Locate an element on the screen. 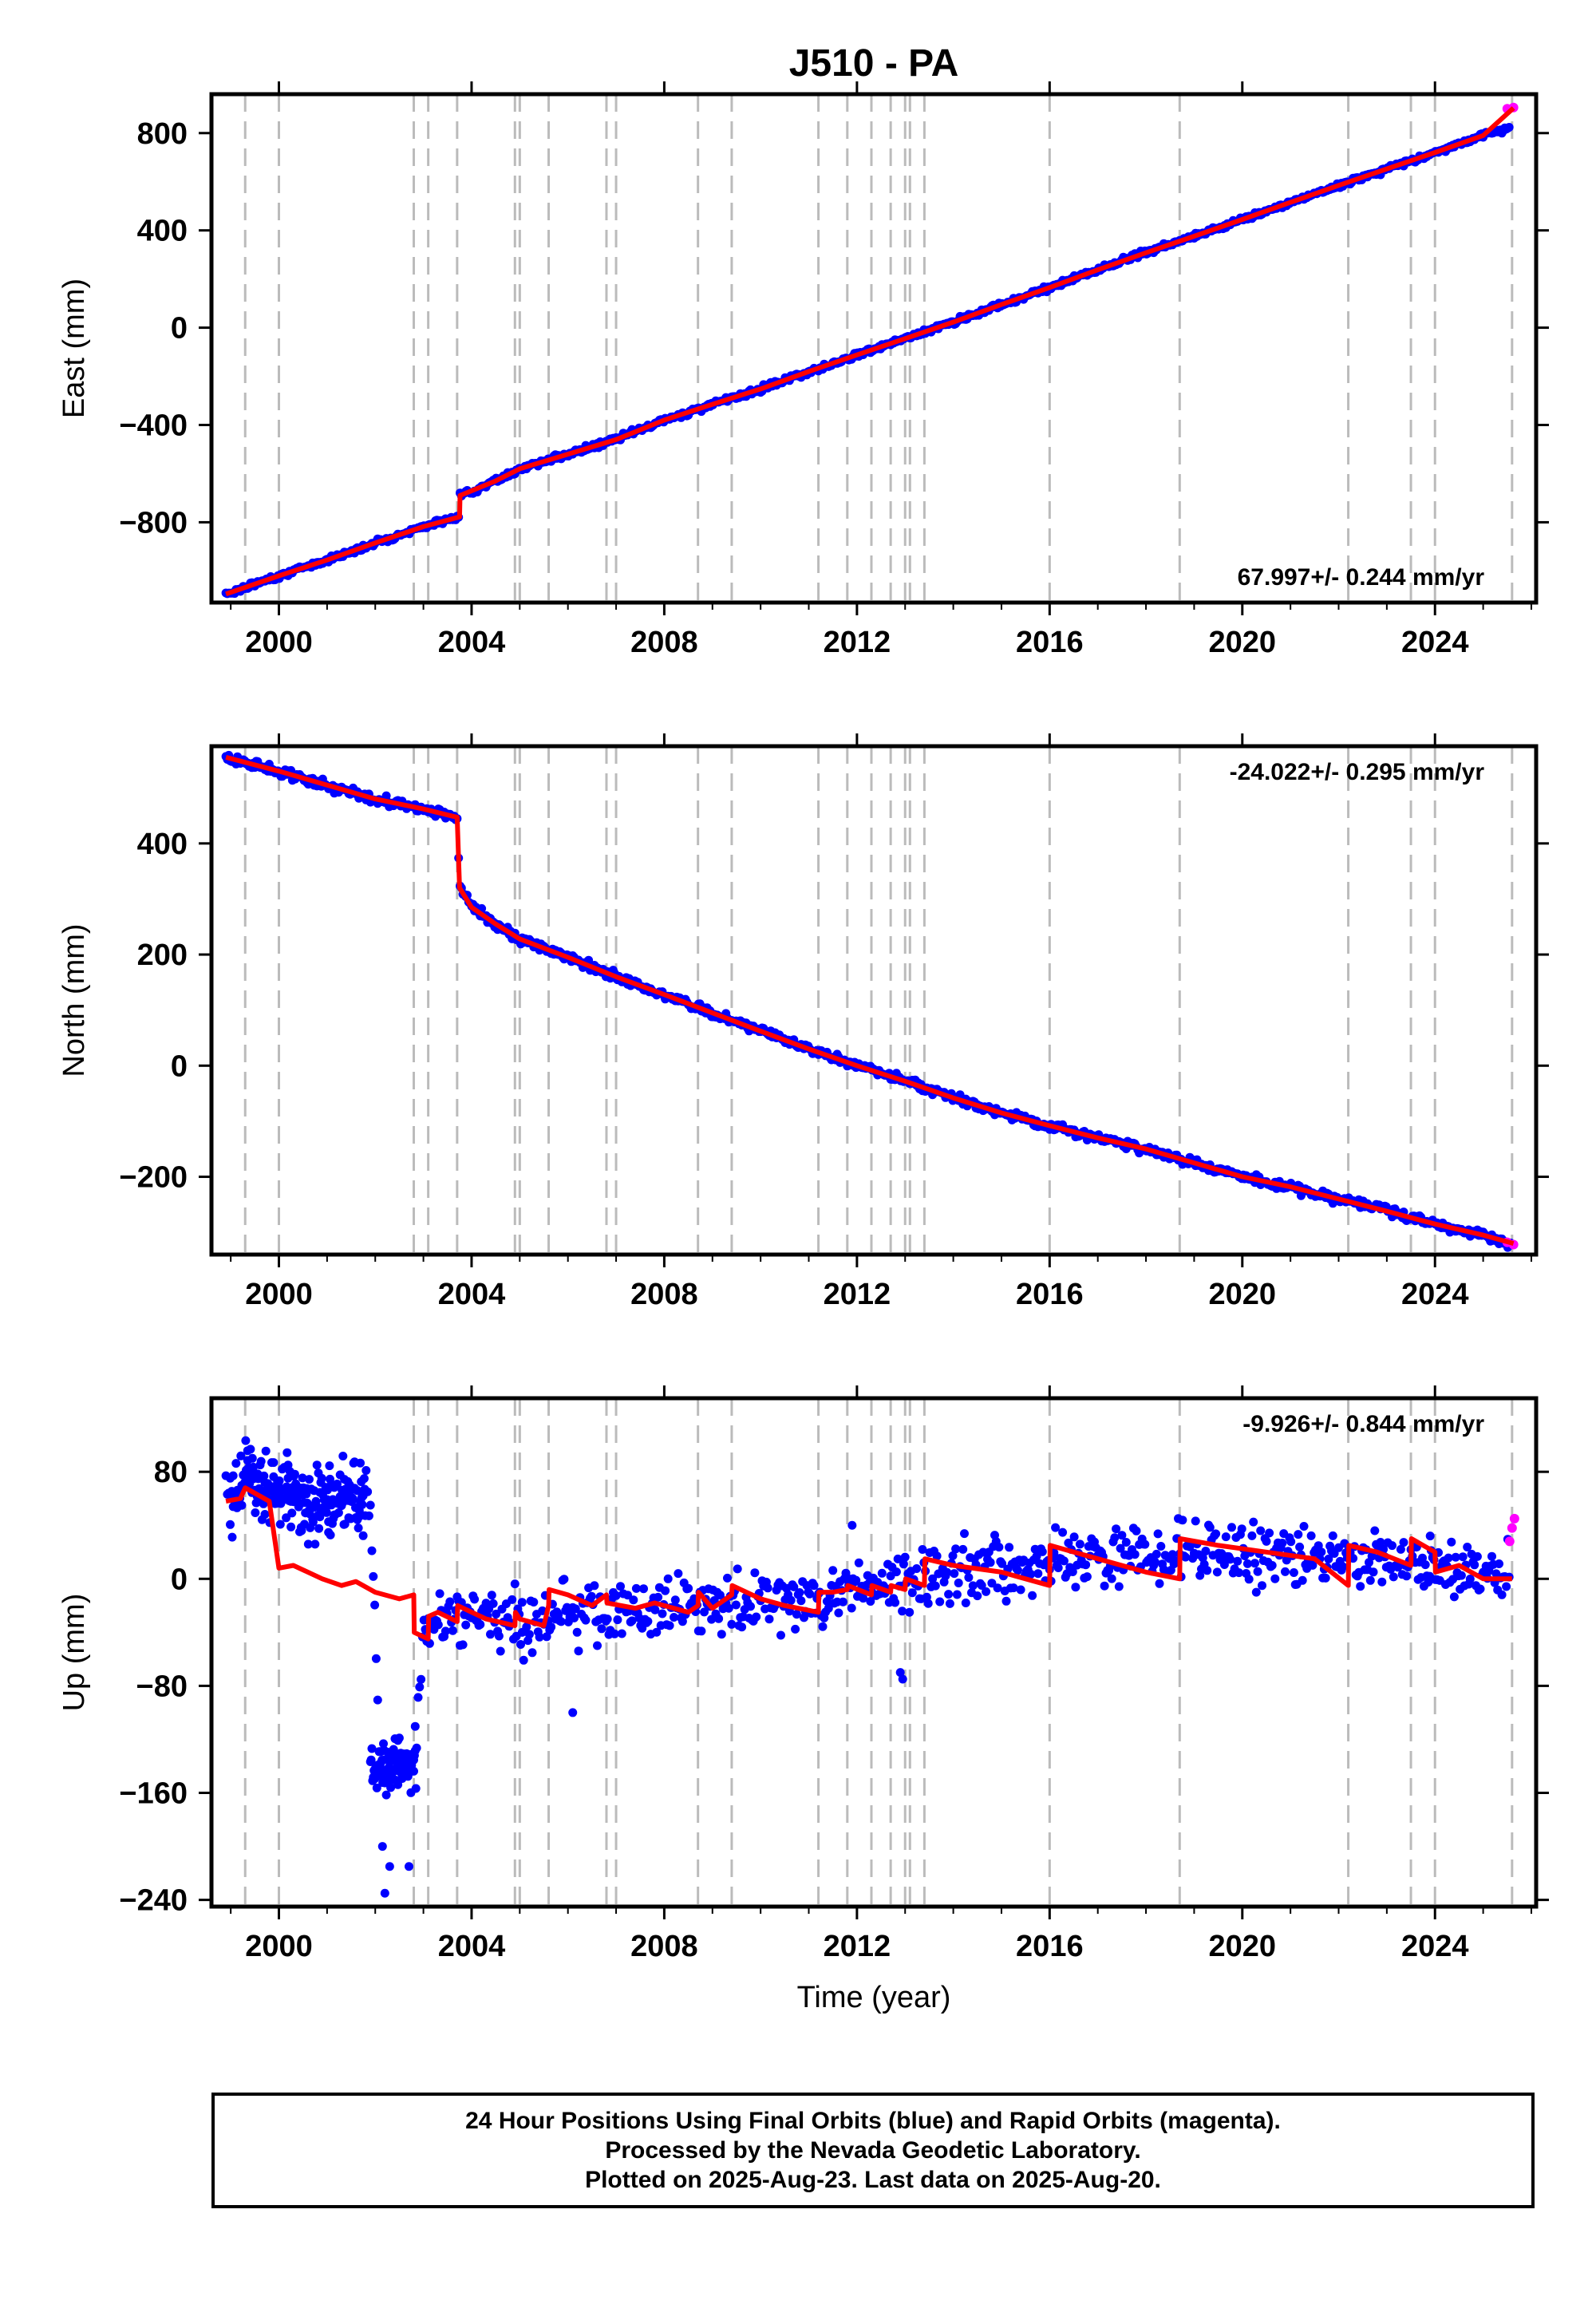  chart-title: J510 - PA is located at coordinates (874, 63).